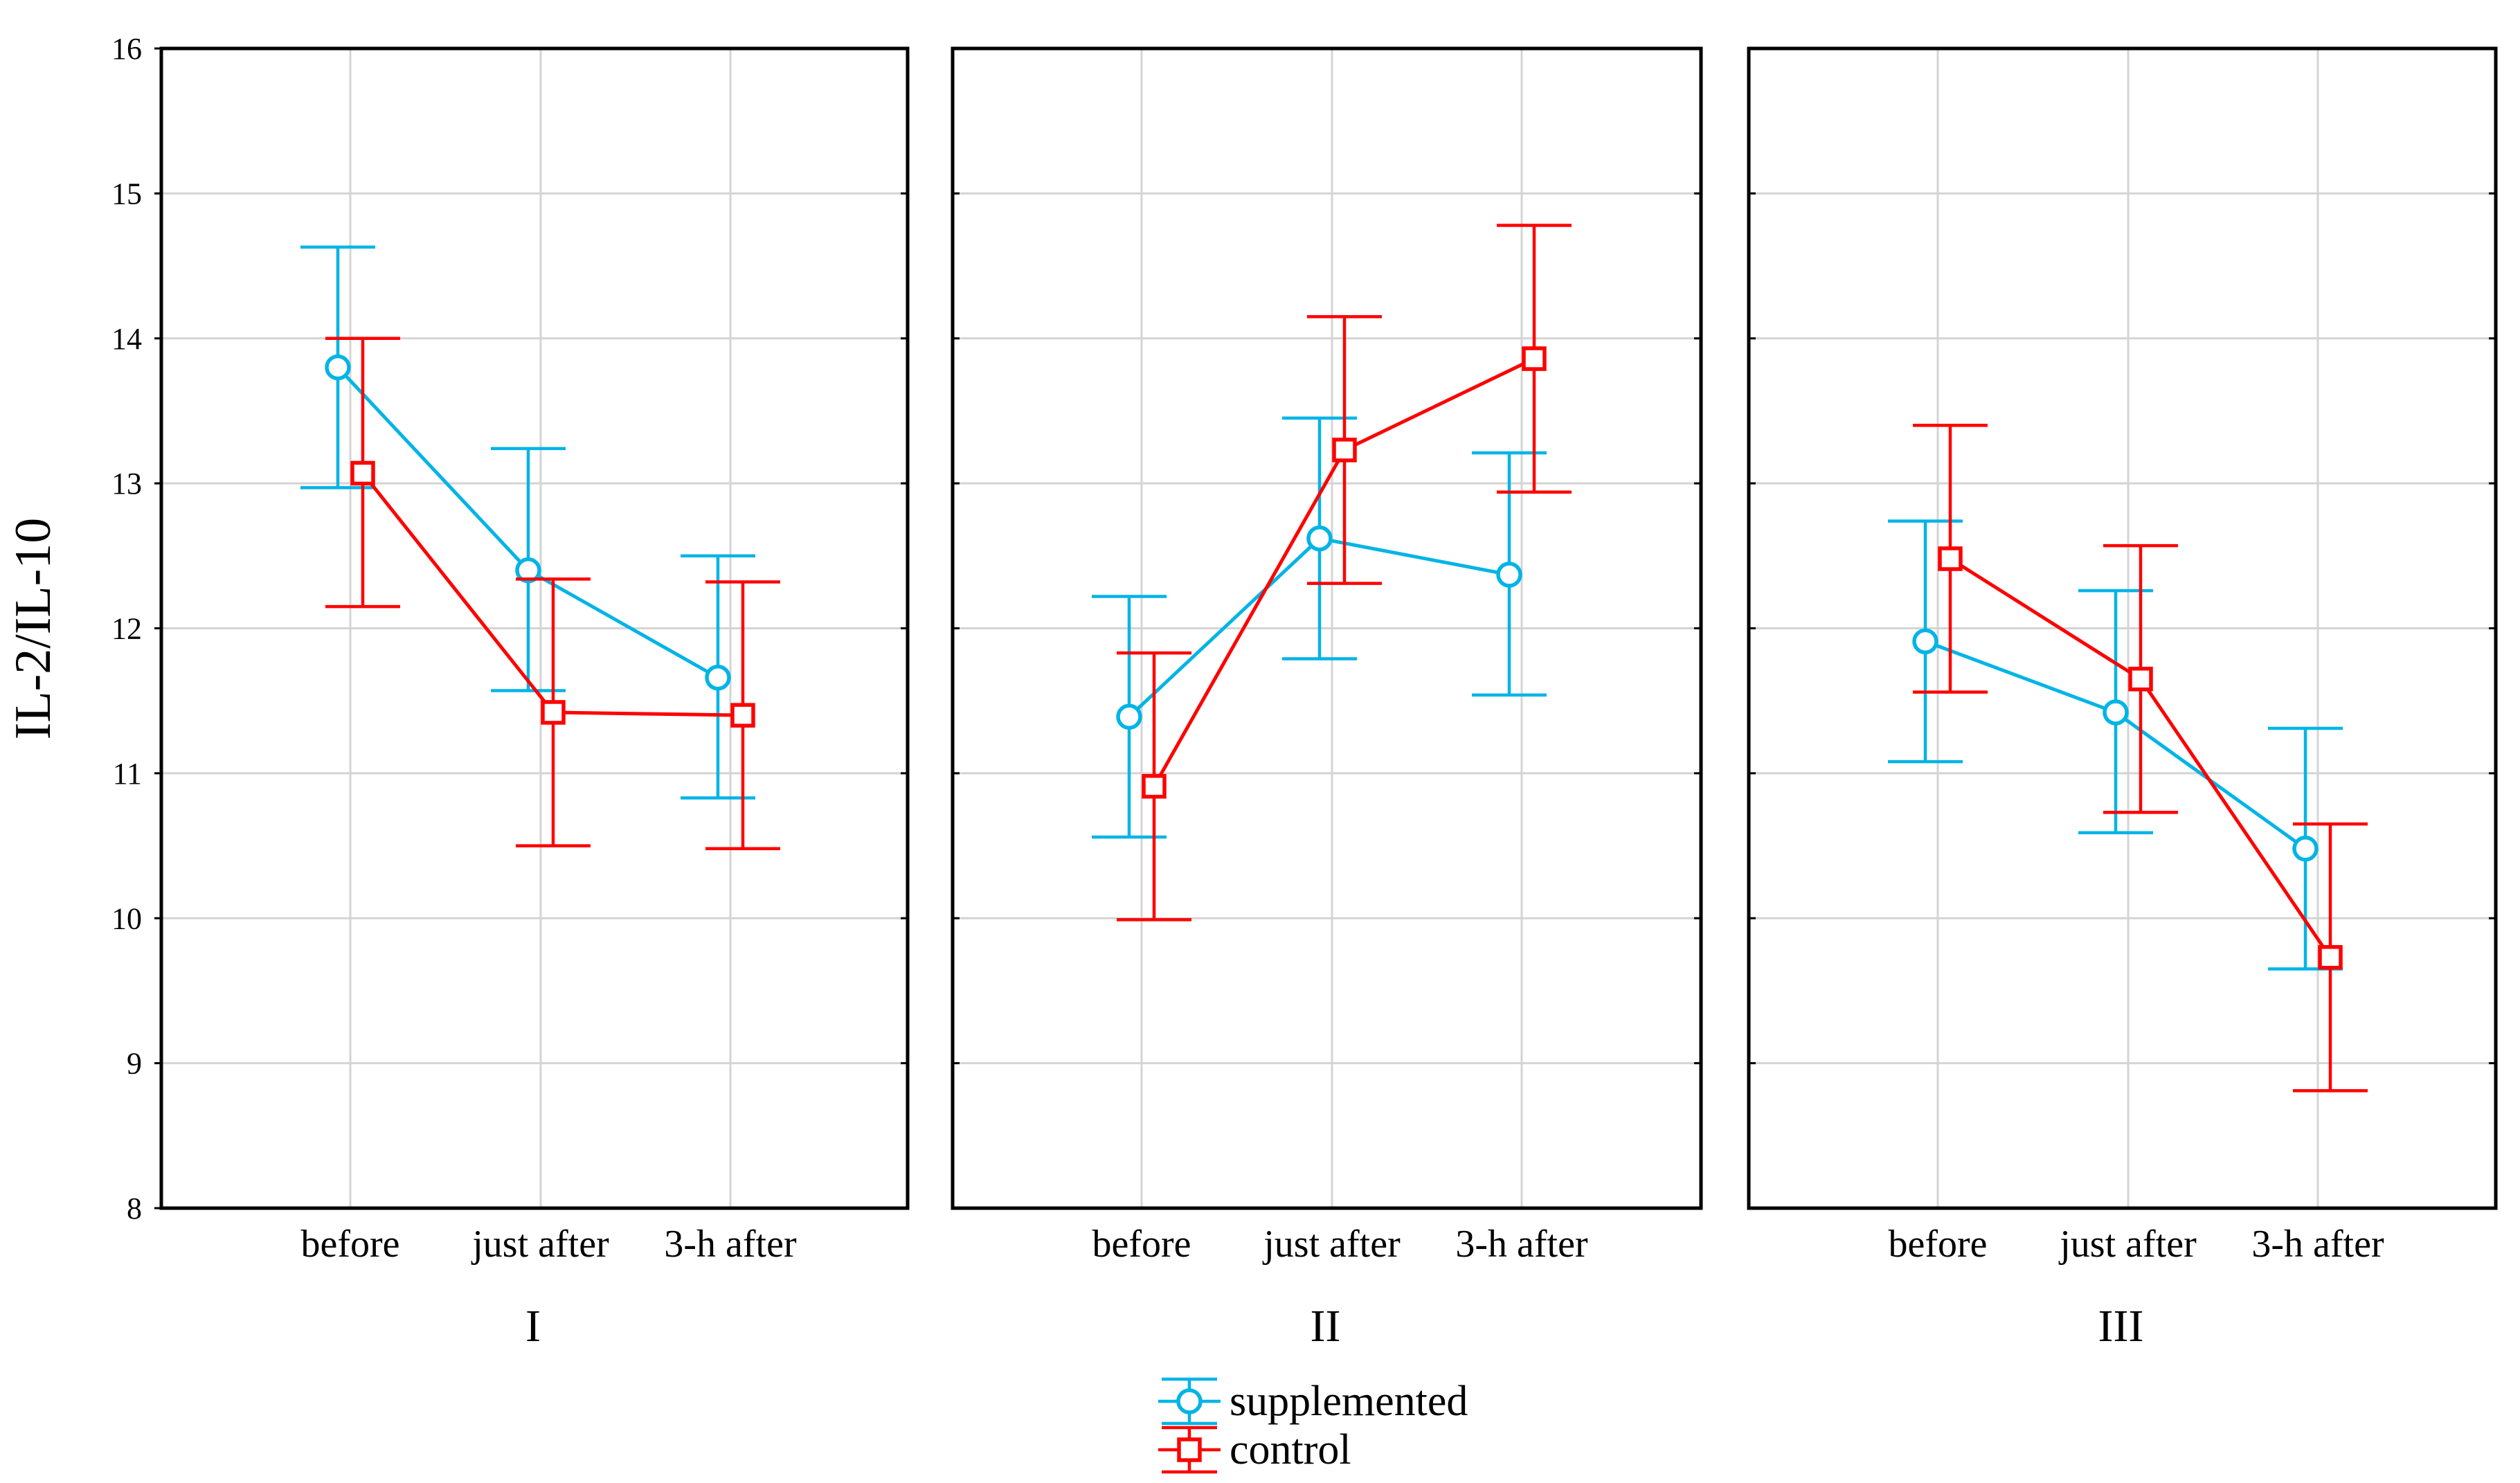 Image resolution: width=2520 pixels, height=1483 pixels. Describe the element at coordinates (533, 1326) in the screenshot. I see `panel-label: I` at that location.